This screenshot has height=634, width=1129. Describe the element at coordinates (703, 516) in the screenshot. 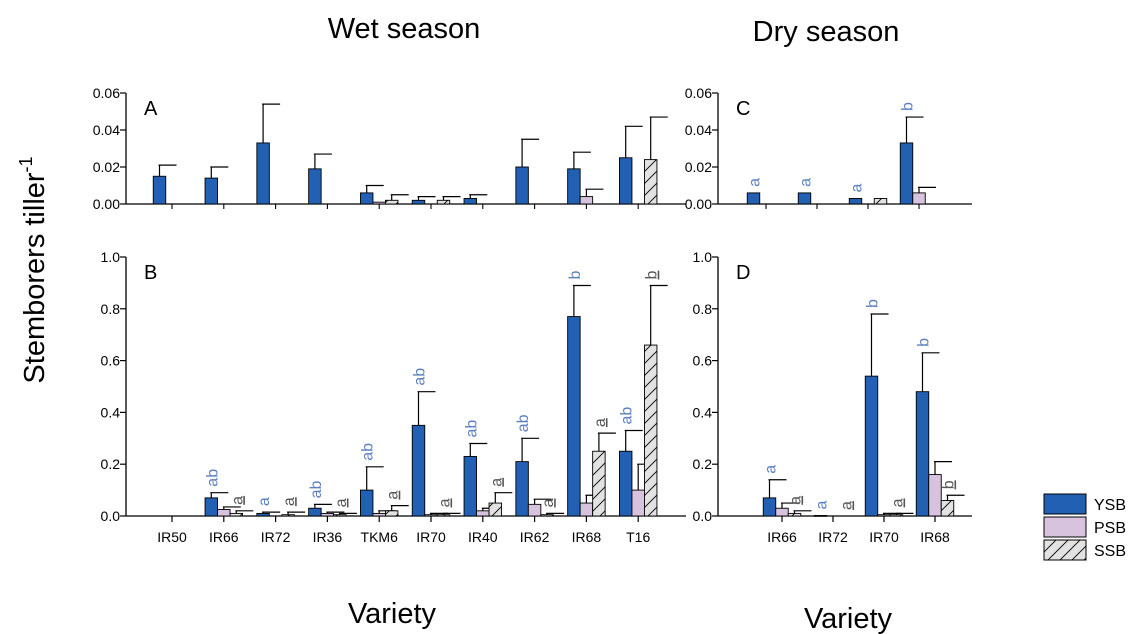

I see `y-tick-label: 0.0` at that location.